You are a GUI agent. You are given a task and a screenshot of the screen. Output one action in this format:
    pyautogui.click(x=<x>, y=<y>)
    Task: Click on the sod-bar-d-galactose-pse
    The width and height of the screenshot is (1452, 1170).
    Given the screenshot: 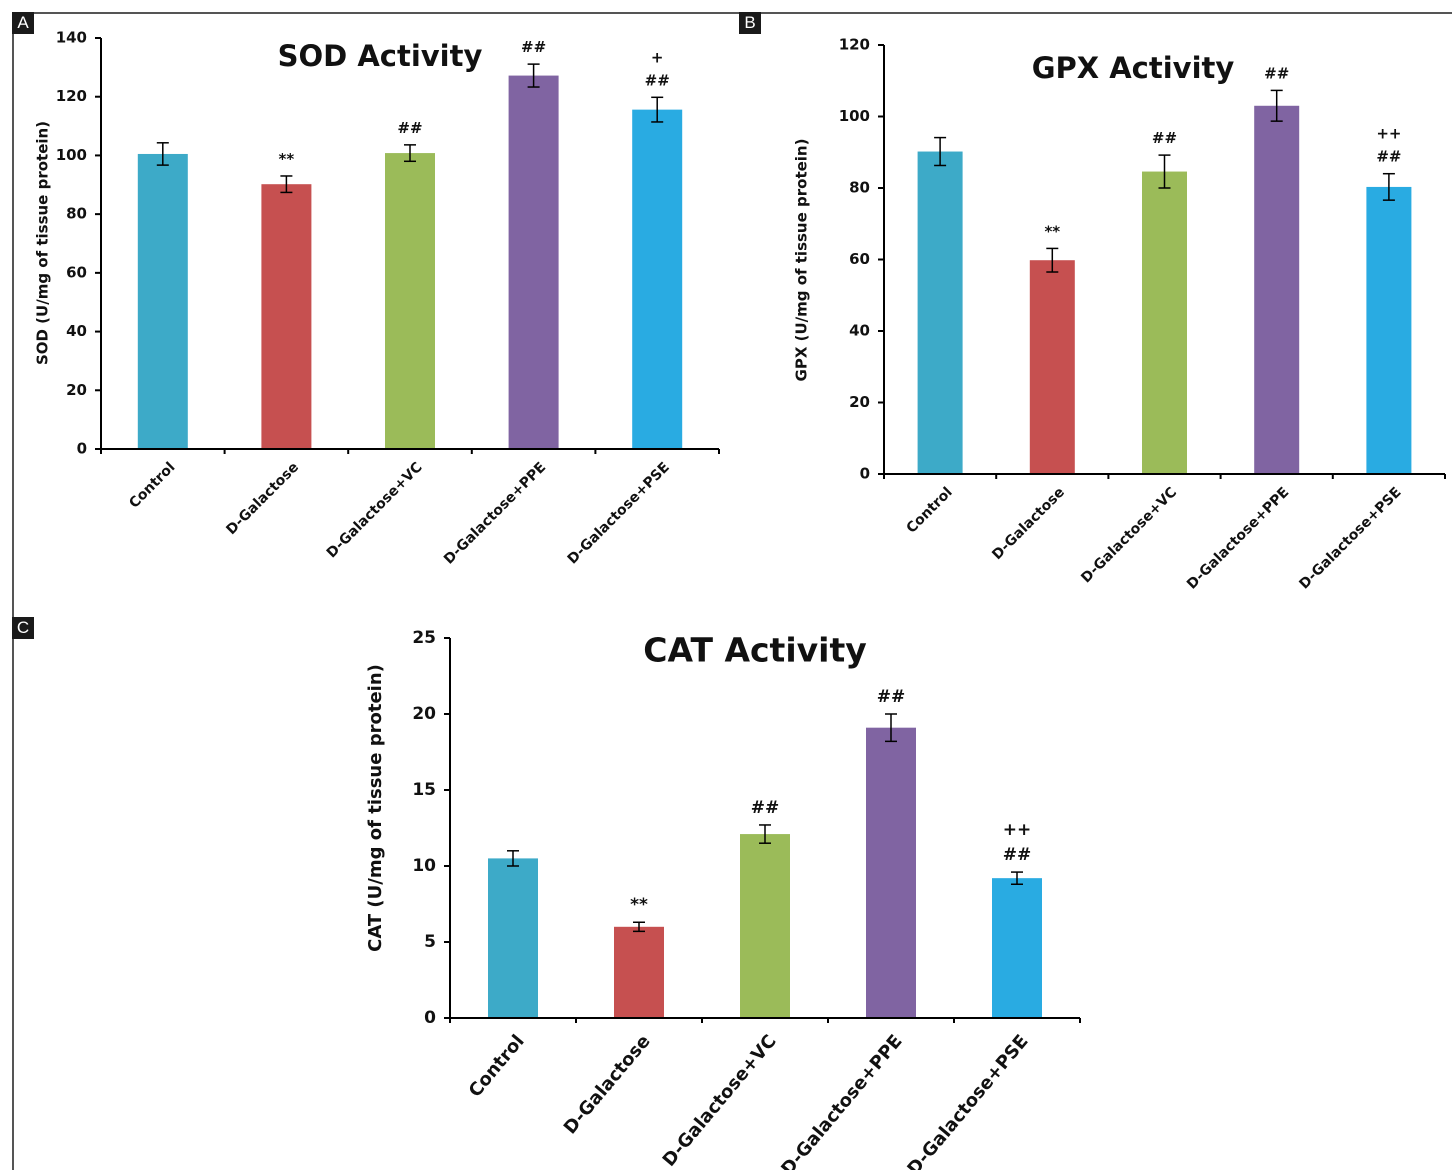 What is the action you would take?
    pyautogui.click(x=657, y=279)
    